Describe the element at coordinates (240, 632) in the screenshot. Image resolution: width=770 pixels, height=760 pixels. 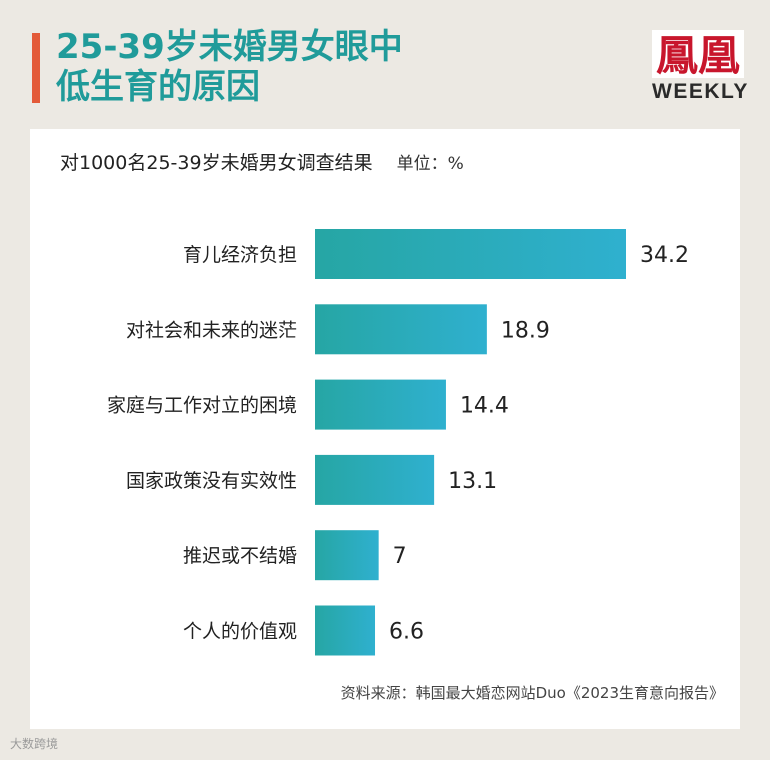
I see `category-label-5: 个人的价值观` at that location.